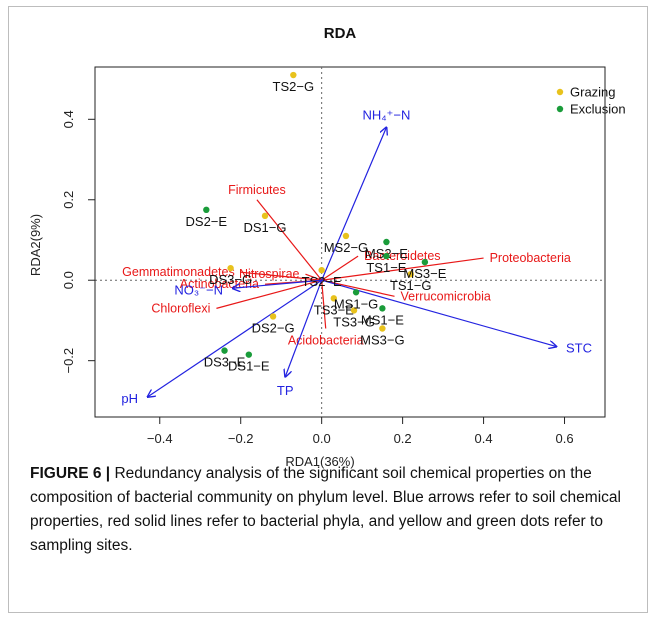 Image resolution: width=657 pixels, height=621 pixels. Describe the element at coordinates (319, 461) in the screenshot. I see `x-axis-label: RDA1(36%)` at that location.